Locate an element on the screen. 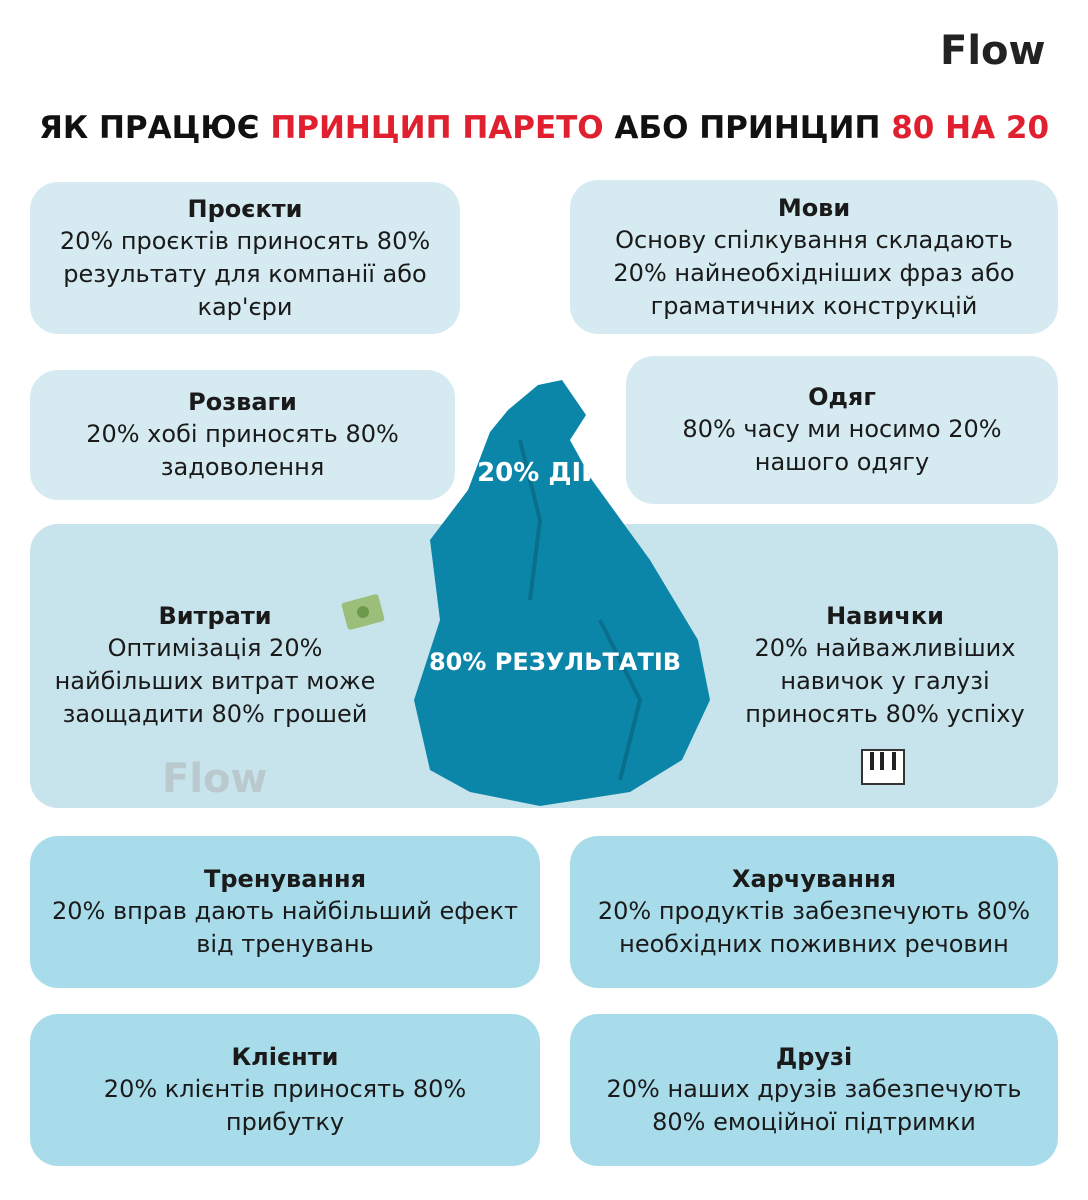 This screenshot has height=1200, width=1088. card: Одяг 80% часу ми носимо 20% нашого одягу is located at coordinates (842, 430).